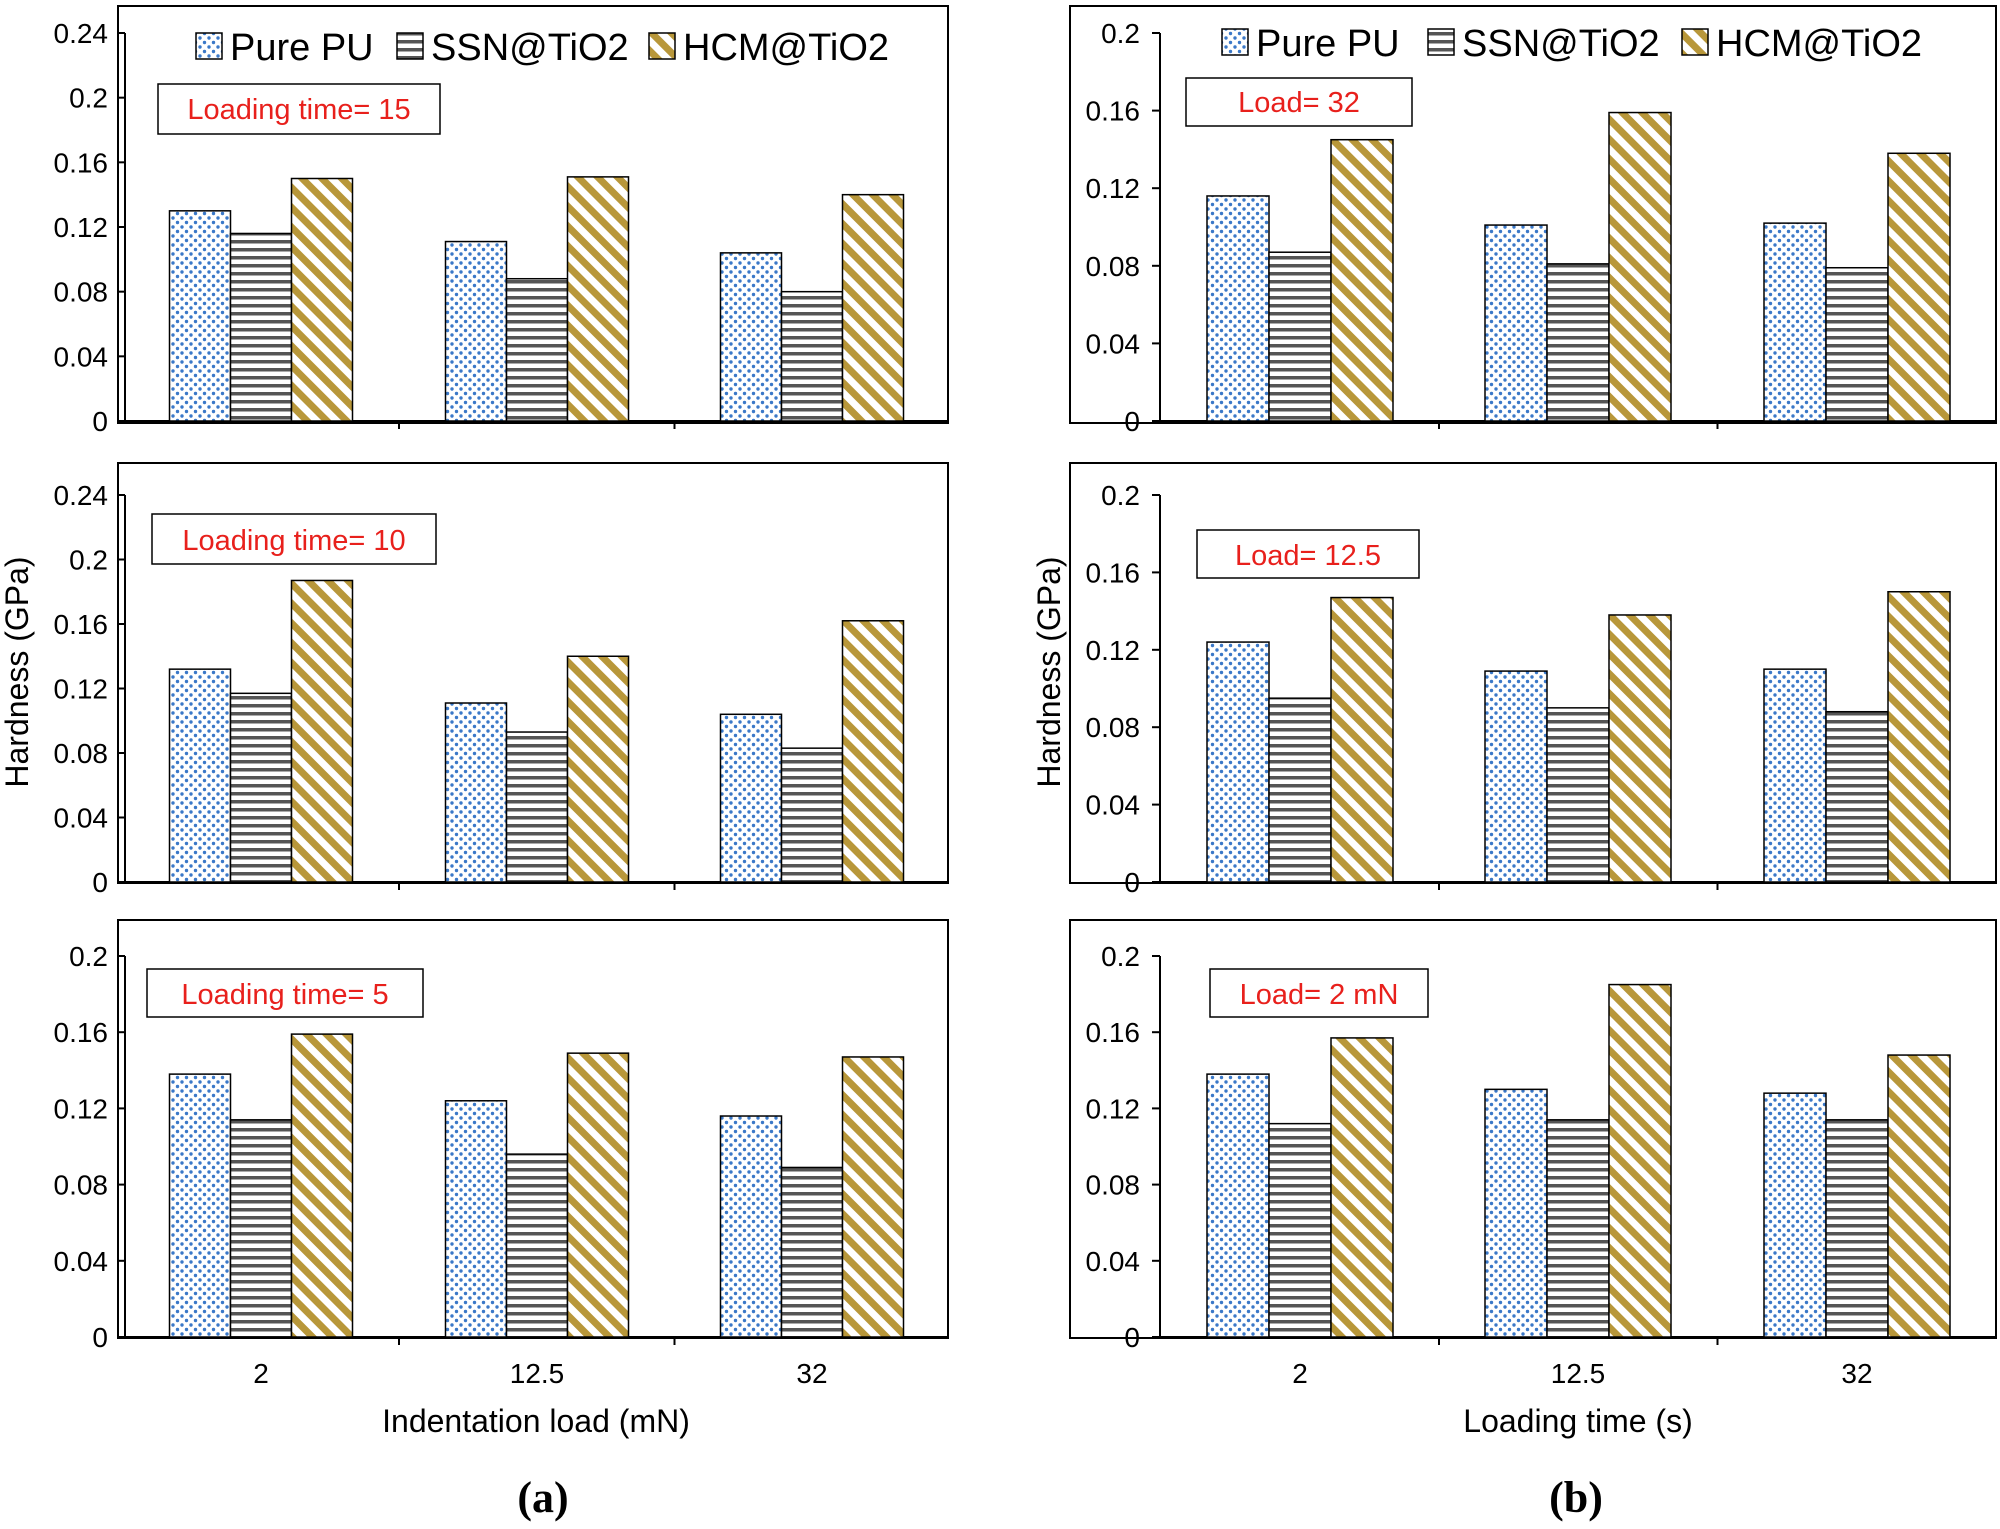 The width and height of the screenshot is (2000, 1529). Describe the element at coordinates (811, 1373) in the screenshot. I see `x-tick-label-a: 32` at that location.